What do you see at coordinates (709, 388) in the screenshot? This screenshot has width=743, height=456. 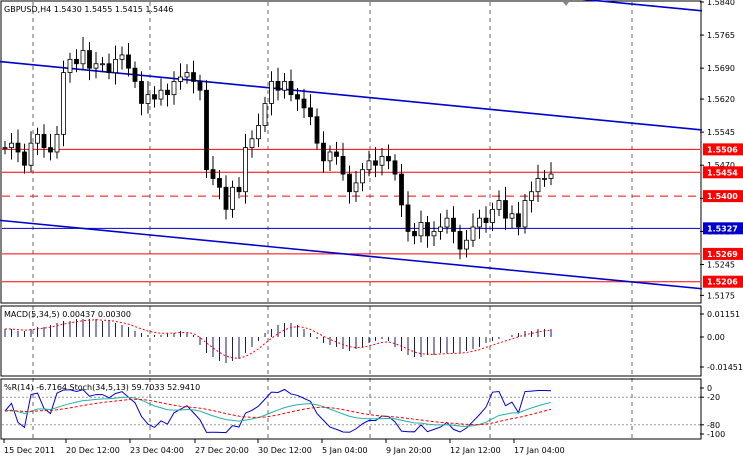 I see `stoch-tick-label: 0` at bounding box center [709, 388].